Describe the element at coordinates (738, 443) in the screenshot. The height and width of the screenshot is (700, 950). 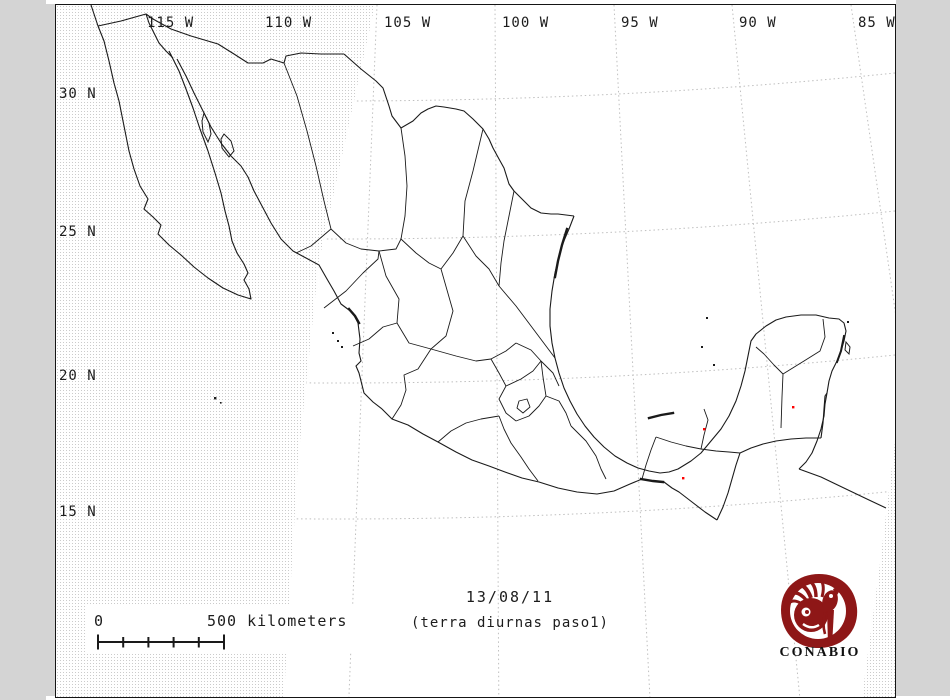
I see `fire-hotspot-layer` at that location.